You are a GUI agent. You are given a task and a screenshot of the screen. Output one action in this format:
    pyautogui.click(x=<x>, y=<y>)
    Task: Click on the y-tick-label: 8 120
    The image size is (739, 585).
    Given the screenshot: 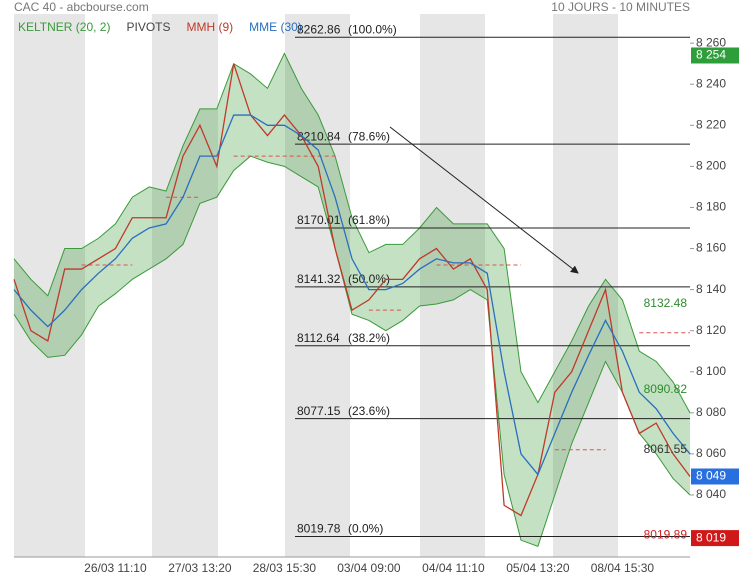 What is the action you would take?
    pyautogui.click(x=711, y=330)
    